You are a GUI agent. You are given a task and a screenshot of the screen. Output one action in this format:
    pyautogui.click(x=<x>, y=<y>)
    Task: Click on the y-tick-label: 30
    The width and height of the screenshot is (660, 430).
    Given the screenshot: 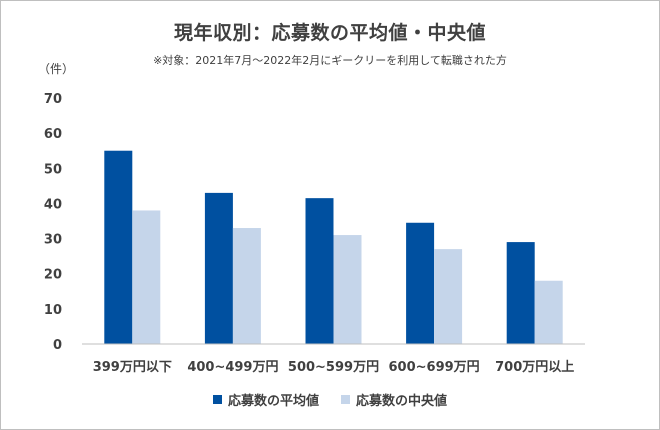 What is the action you would take?
    pyautogui.click(x=53, y=240)
    